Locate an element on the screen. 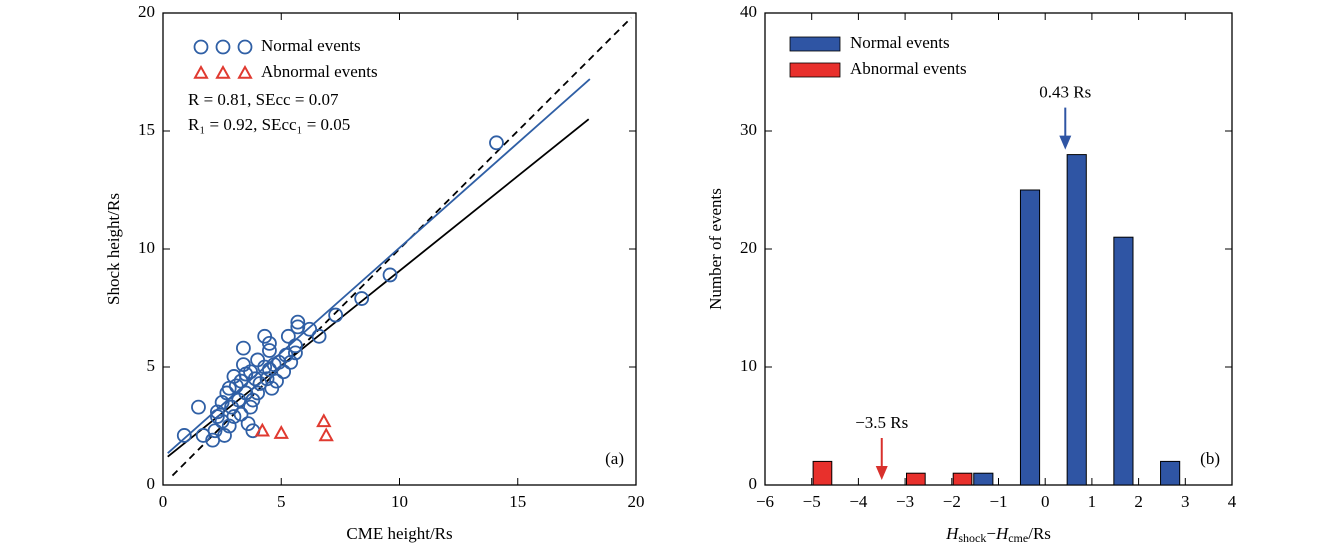 Image resolution: width=1339 pixels, height=551 pixels. x-tick-label: −3 is located at coordinates (905, 501).